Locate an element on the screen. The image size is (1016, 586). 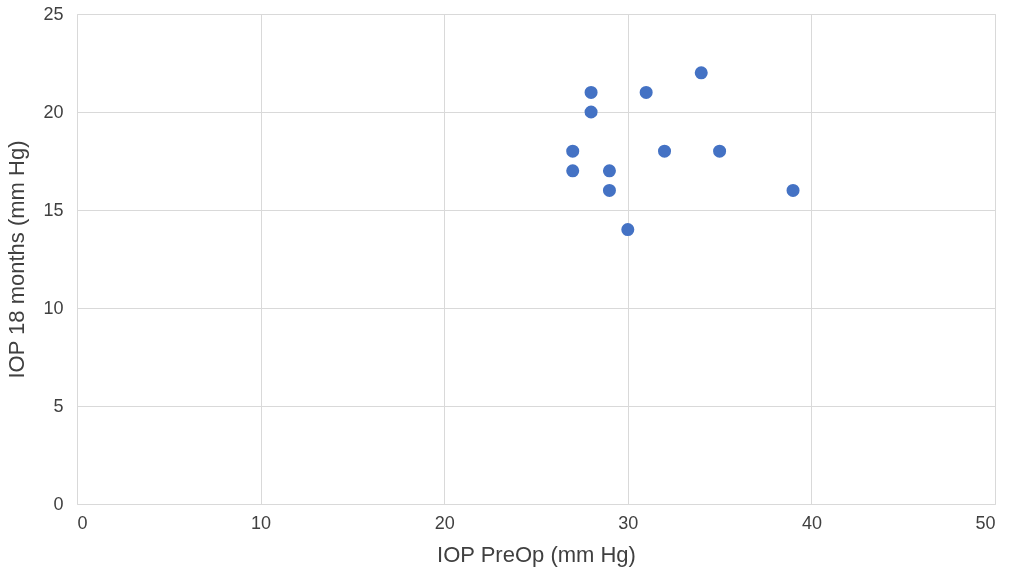
x-tick-label: 0 is located at coordinates (82, 522).